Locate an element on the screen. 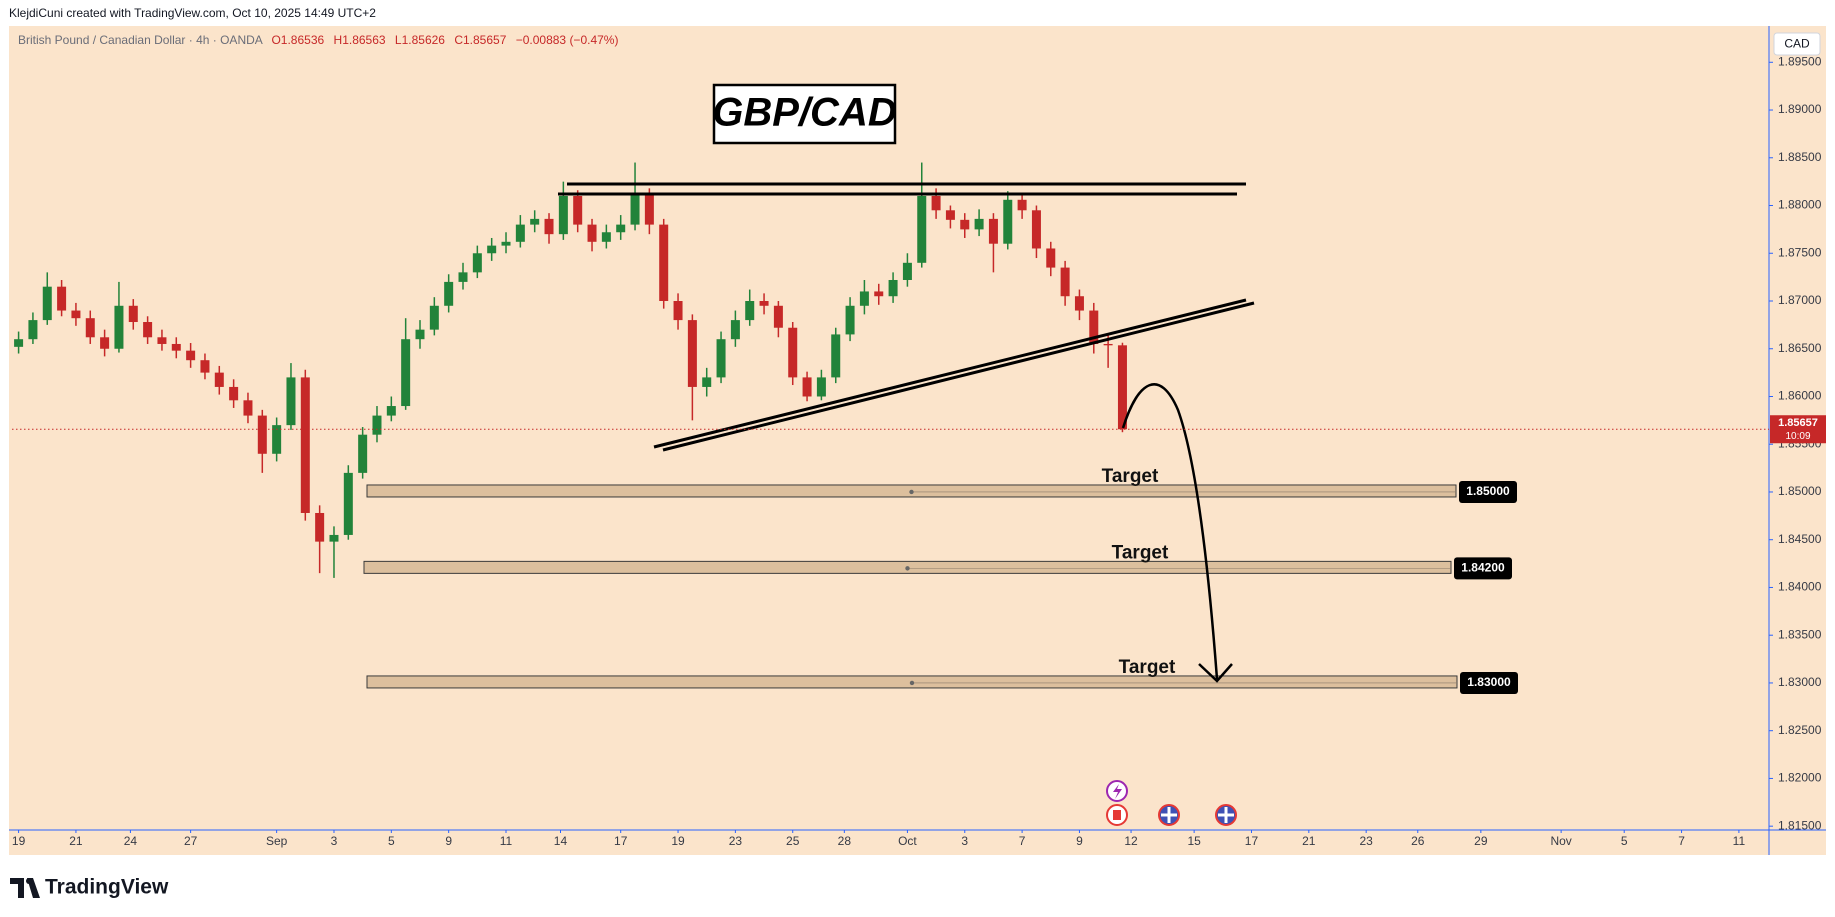  chart-title: GBP/CAD is located at coordinates (804, 113).